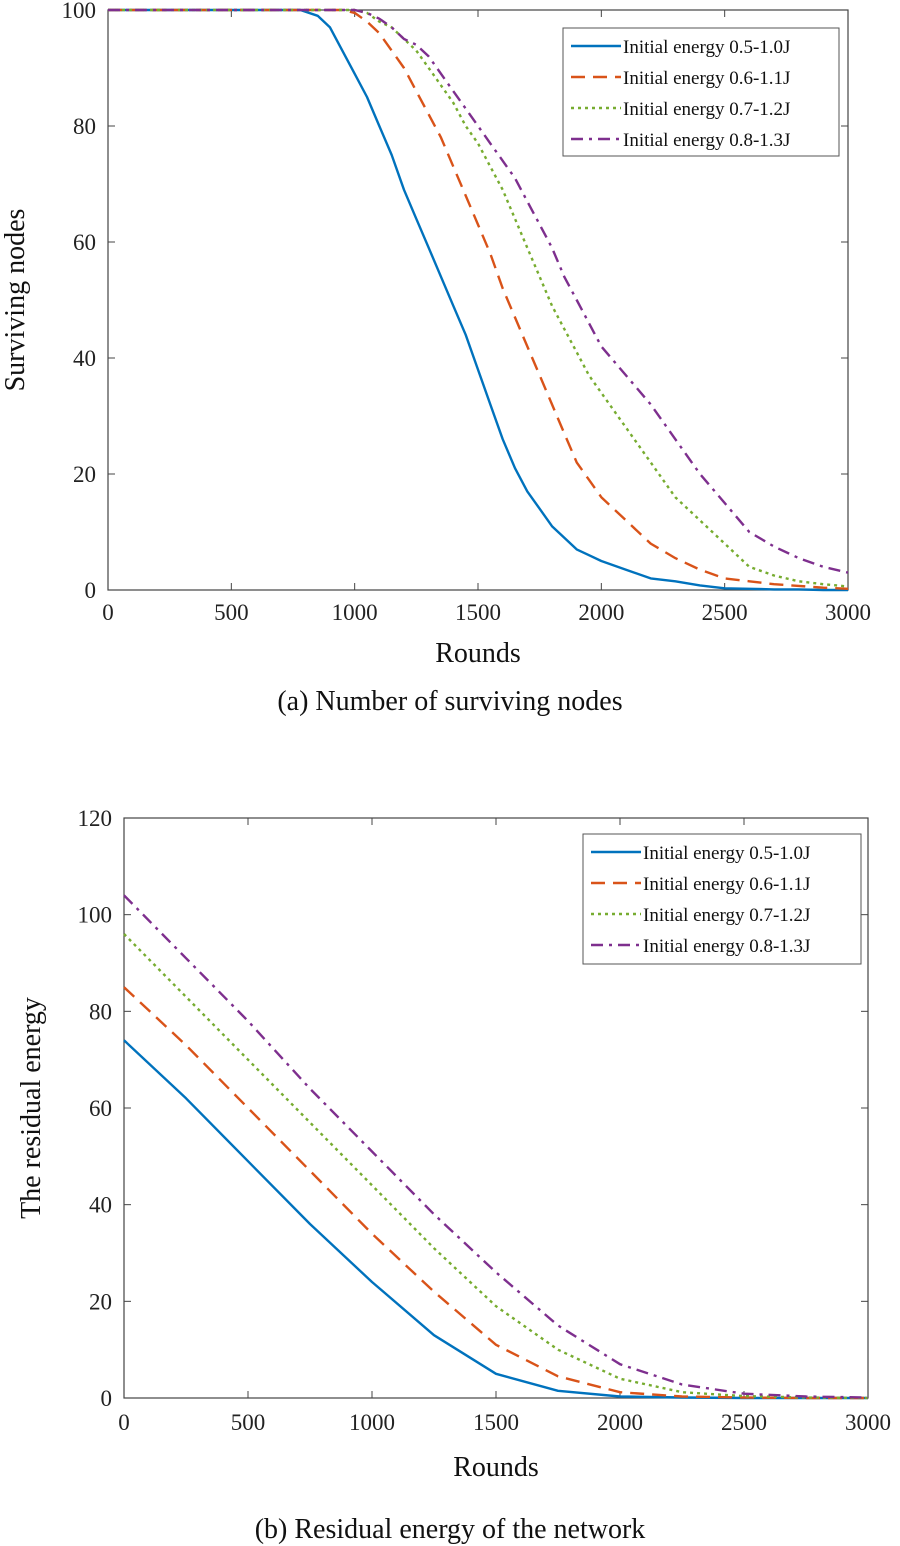  What do you see at coordinates (706, 140) in the screenshot?
I see `c0-legend-label-4: Initial energy 0.8-1.3J` at bounding box center [706, 140].